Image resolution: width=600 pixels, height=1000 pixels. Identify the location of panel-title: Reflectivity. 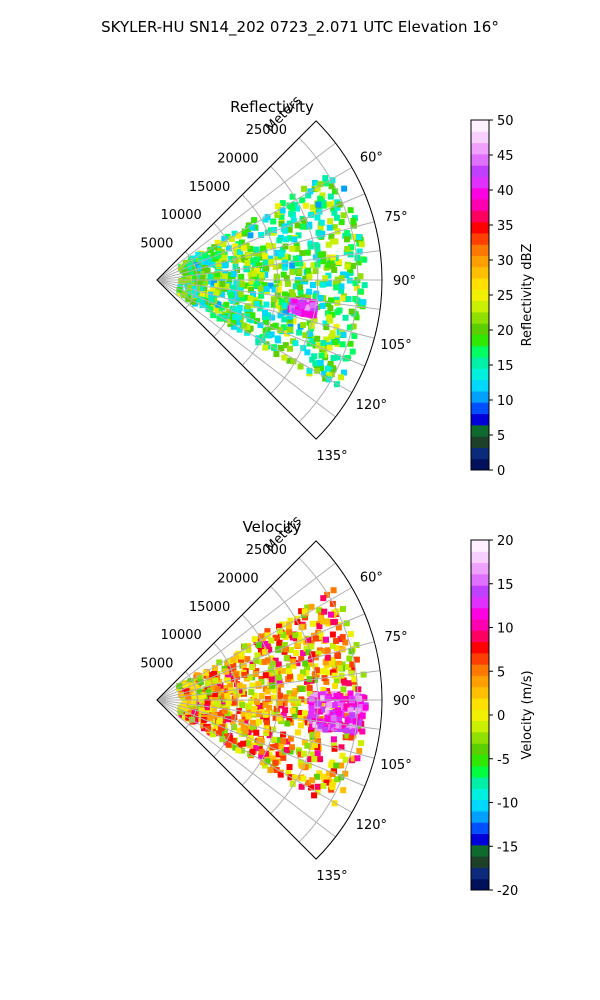
(272, 107).